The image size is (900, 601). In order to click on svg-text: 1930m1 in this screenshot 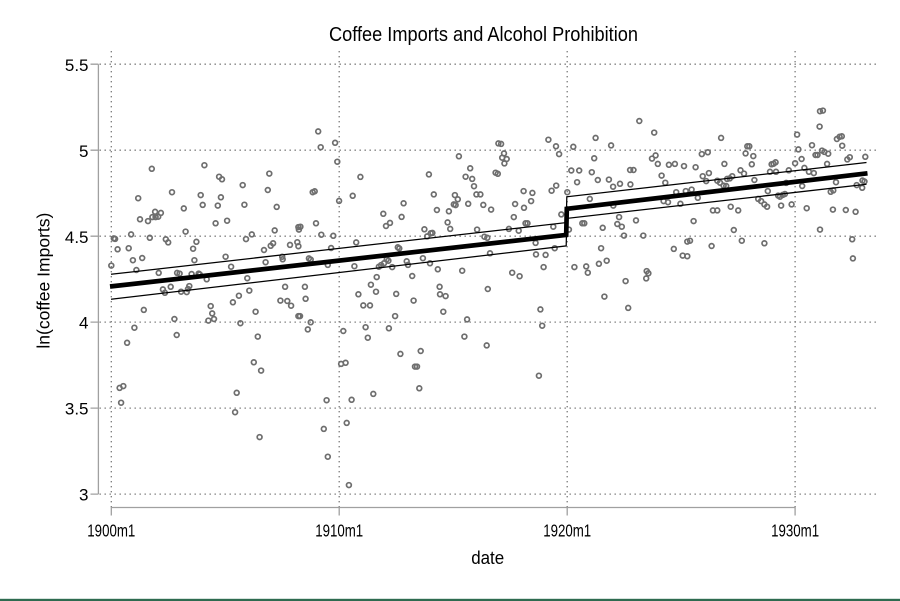, I will do `click(795, 531)`.